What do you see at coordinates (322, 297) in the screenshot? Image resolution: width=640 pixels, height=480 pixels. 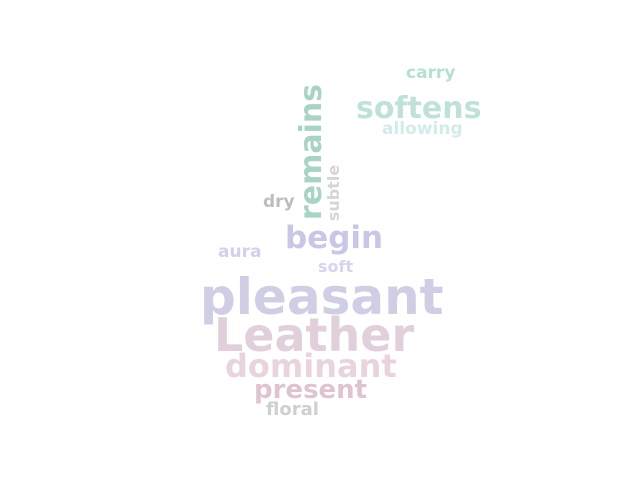 I see `word-pleasant: pleasant` at bounding box center [322, 297].